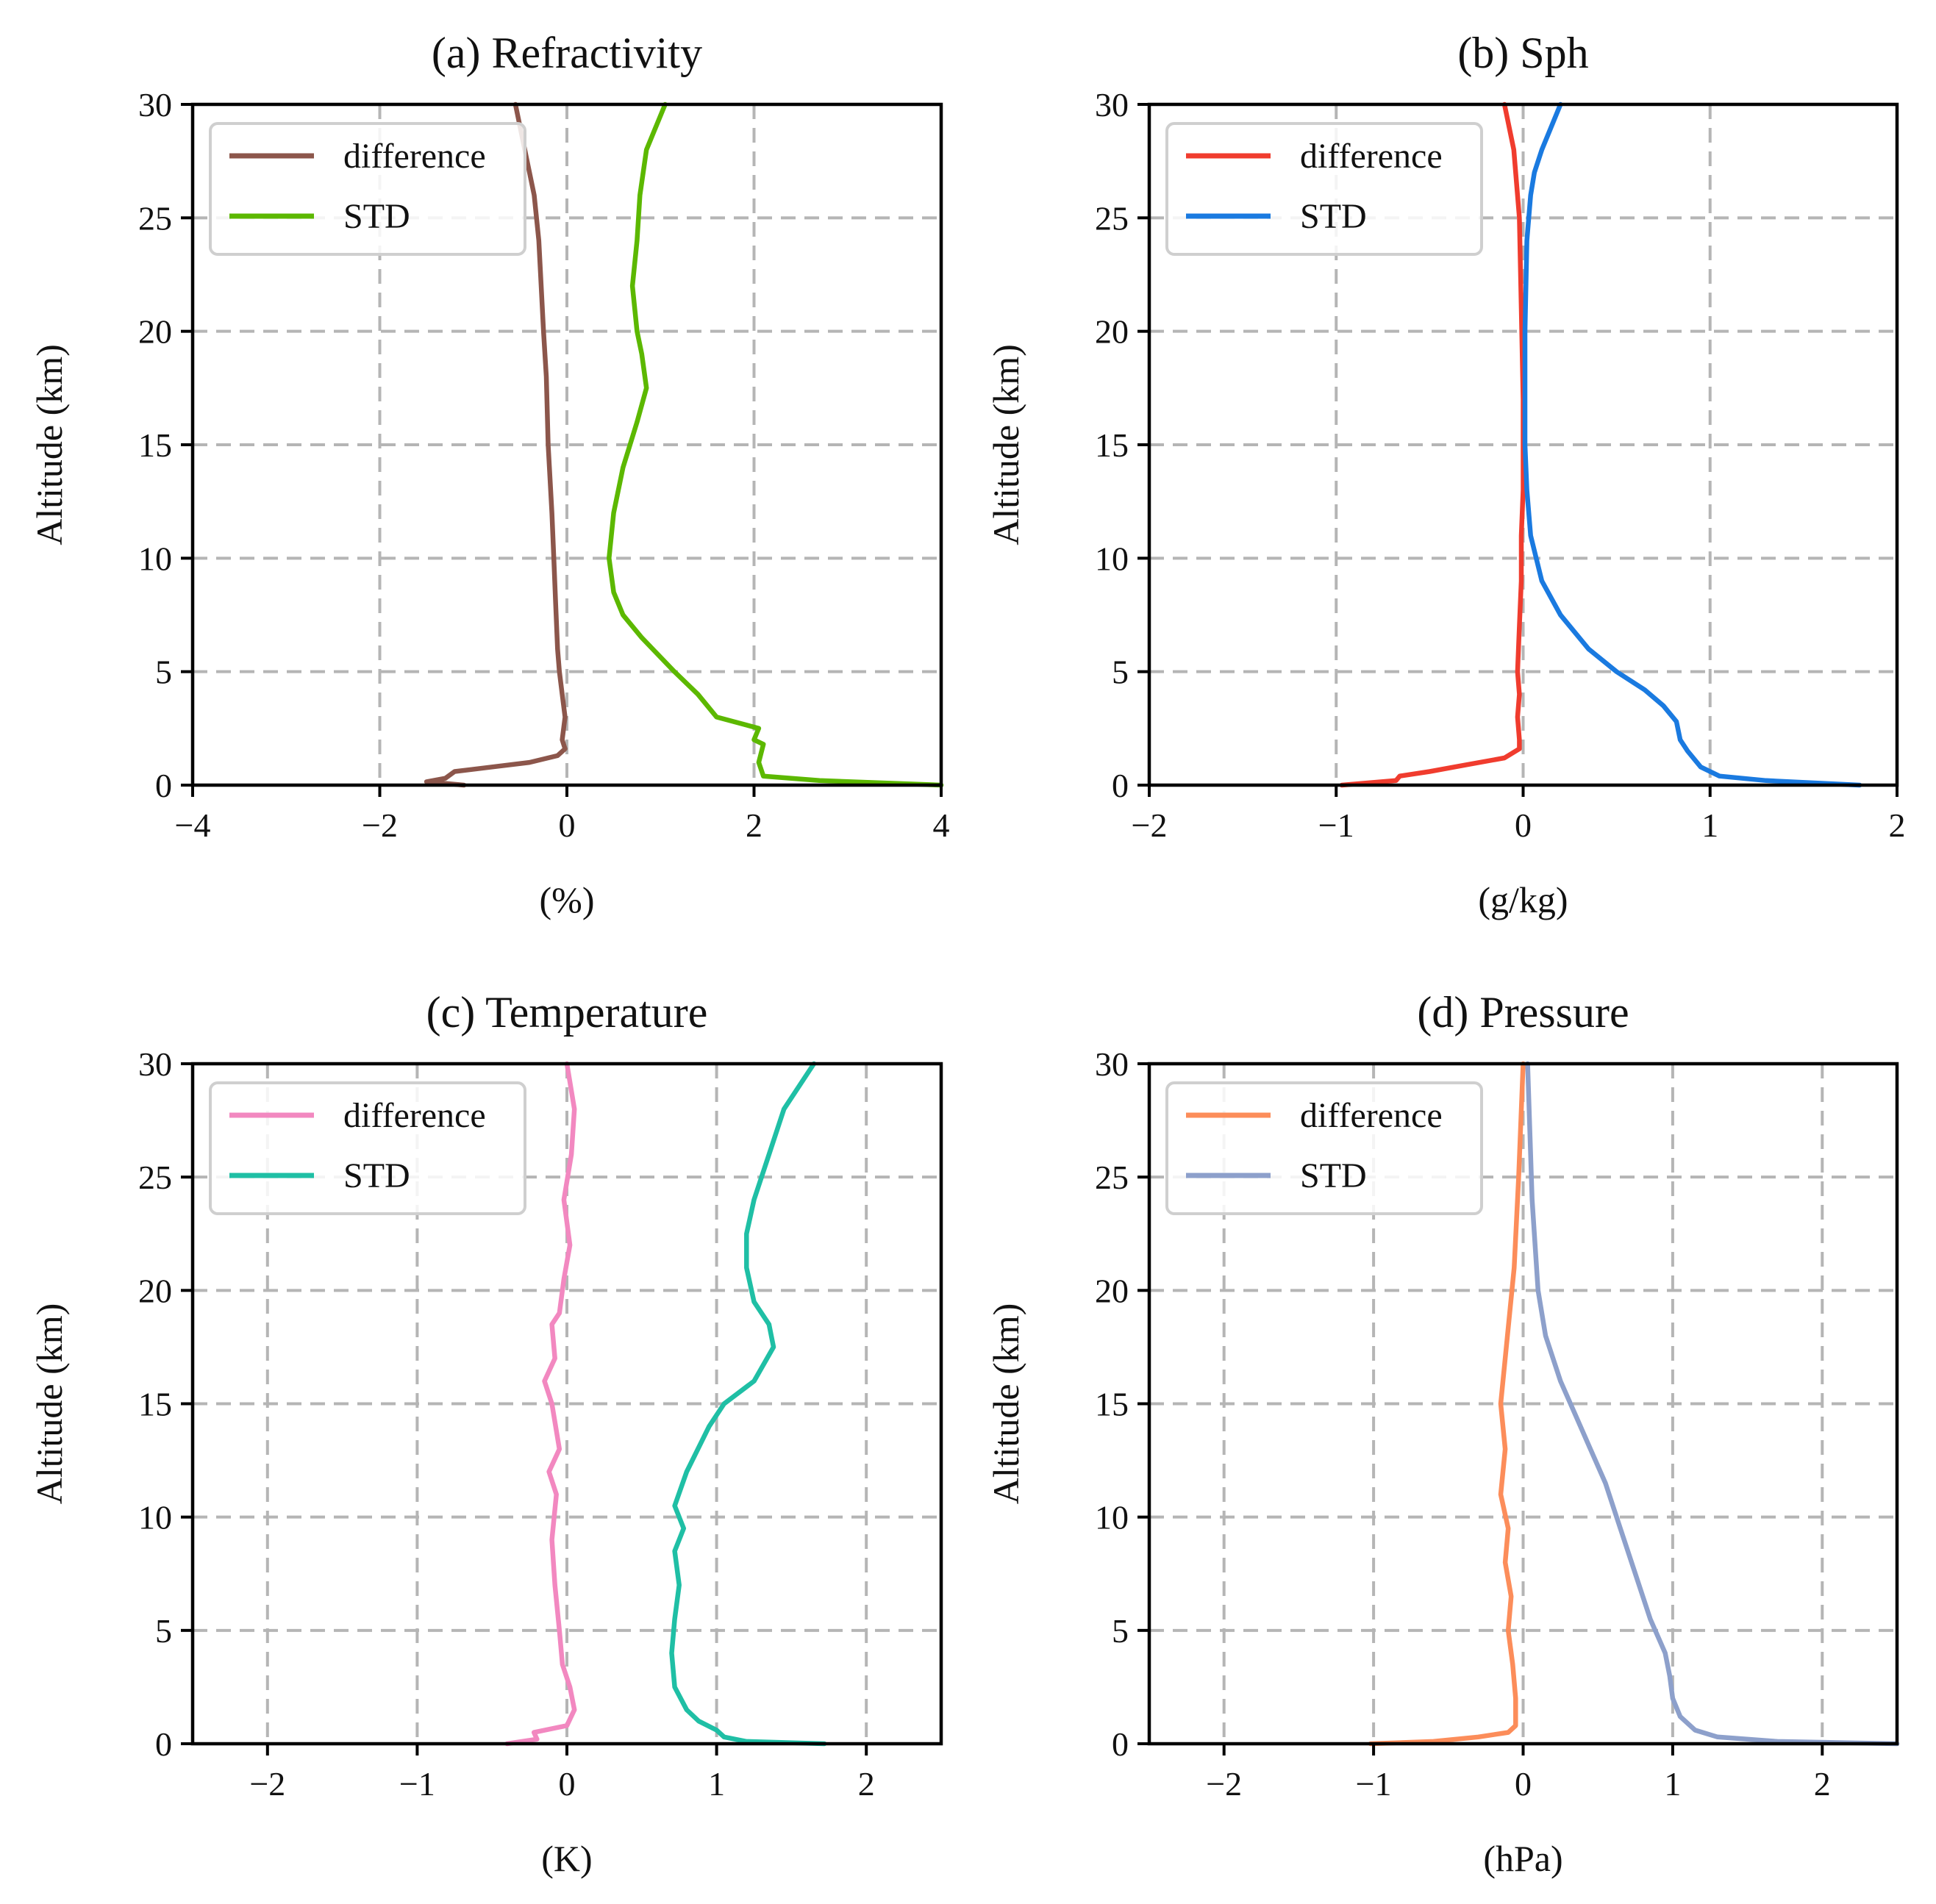  Describe the element at coordinates (1523, 1013) in the screenshot. I see `chart-title: (d) Pressure` at that location.